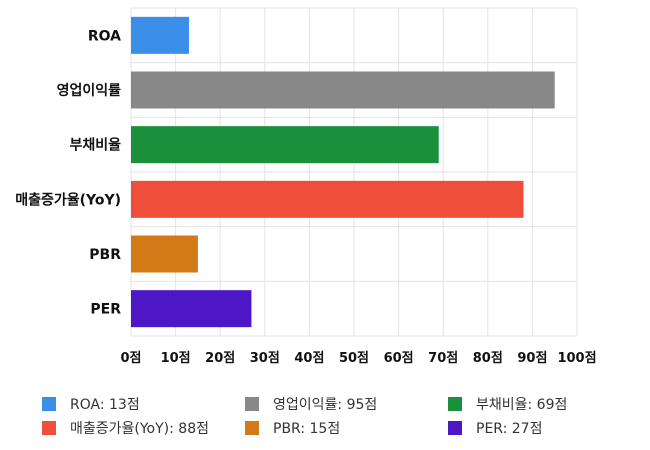  I want to click on legend-label-4: PBR: 15점, so click(307, 429).